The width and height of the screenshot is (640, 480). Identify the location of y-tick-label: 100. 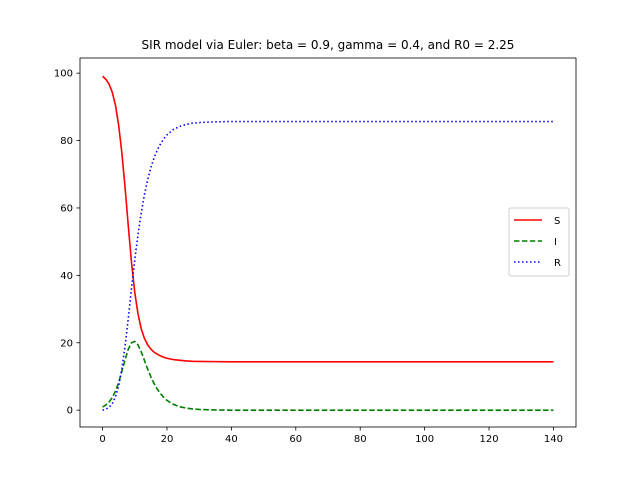
(63, 74).